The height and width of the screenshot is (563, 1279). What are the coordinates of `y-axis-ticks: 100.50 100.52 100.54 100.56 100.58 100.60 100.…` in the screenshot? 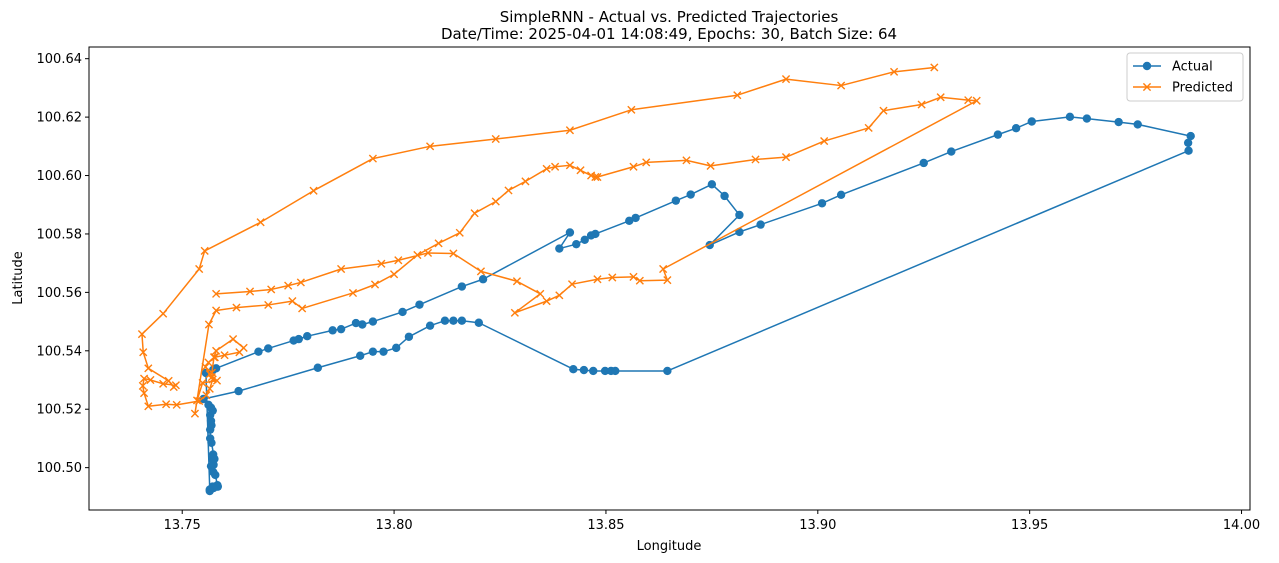 It's located at (63, 264).